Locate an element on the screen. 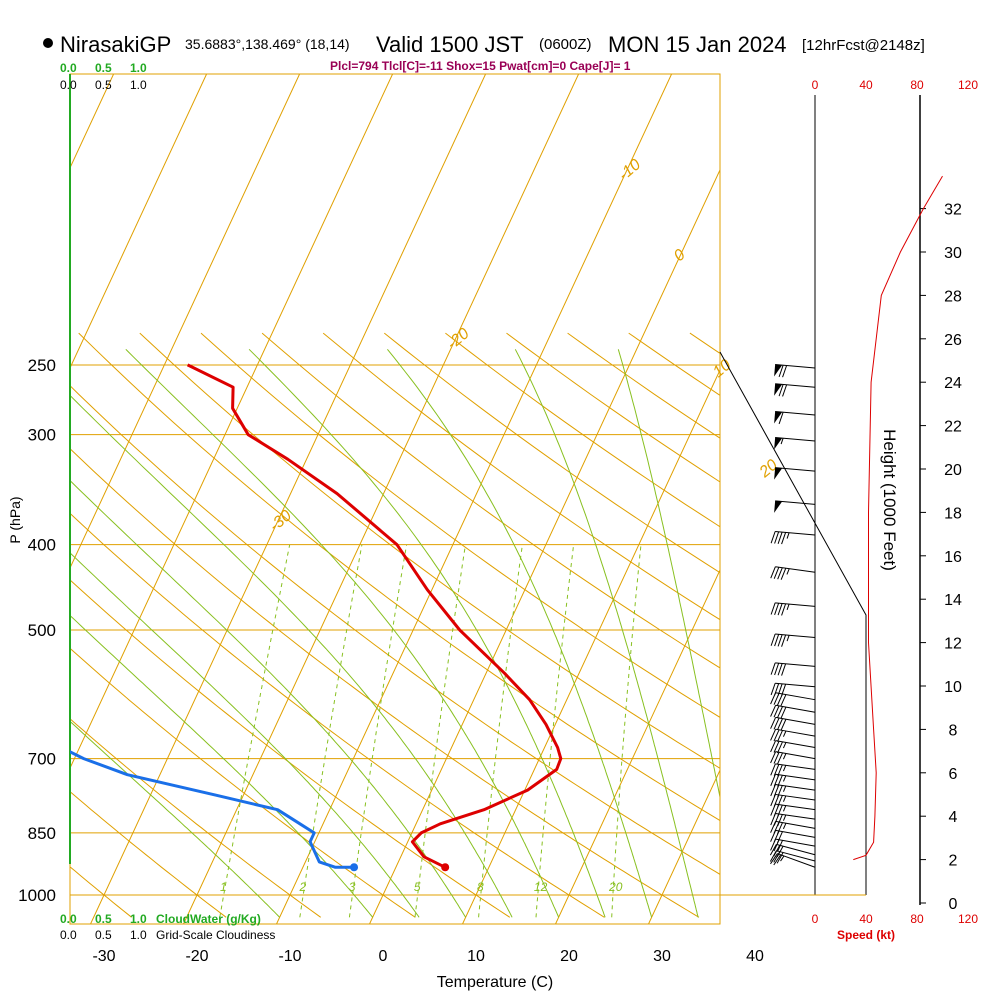 This screenshot has height=1000, width=1000. x-tick-20: 20 is located at coordinates (569, 956).